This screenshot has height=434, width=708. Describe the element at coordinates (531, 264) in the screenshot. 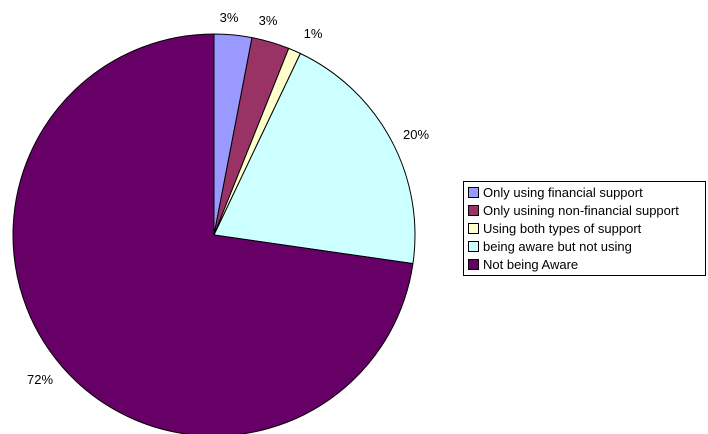

I see `legend-label: Not being Aware` at that location.